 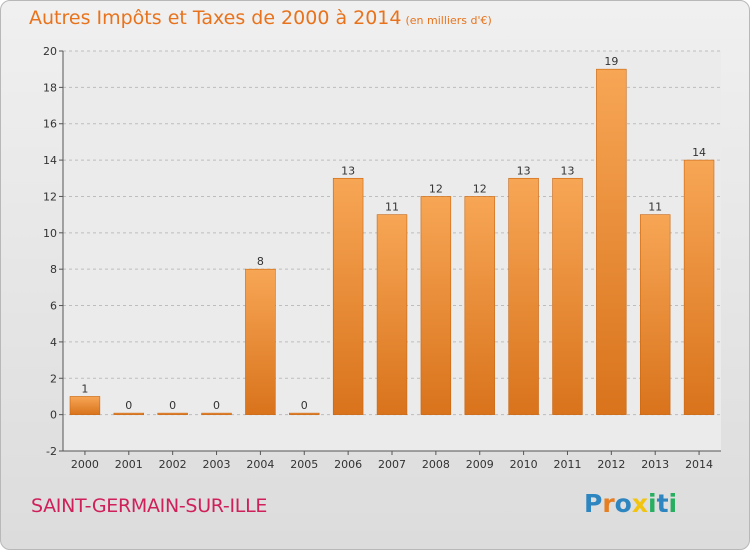 I want to click on x-tick-label: 2012, so click(x=611, y=464).